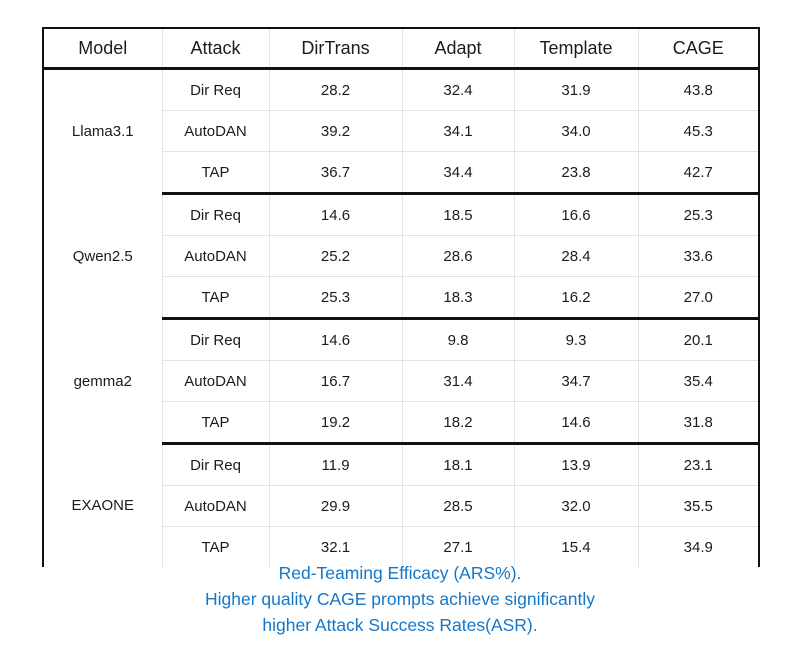 Image resolution: width=800 pixels, height=668 pixels. What do you see at coordinates (335, 506) in the screenshot?
I see `value-cell: 29.9` at bounding box center [335, 506].